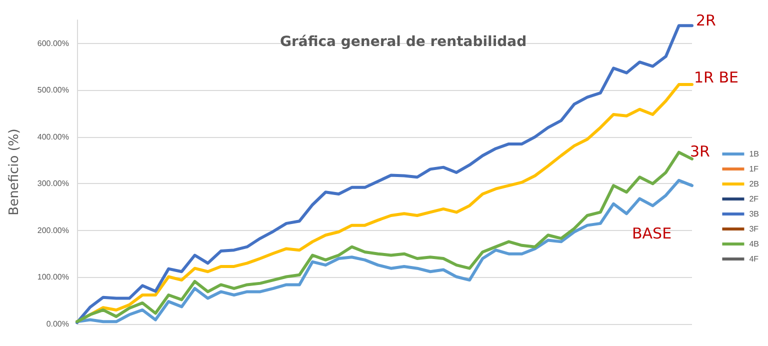  Describe the element at coordinates (53, 183) in the screenshot. I see `y-tick-label: 300.00%` at that location.